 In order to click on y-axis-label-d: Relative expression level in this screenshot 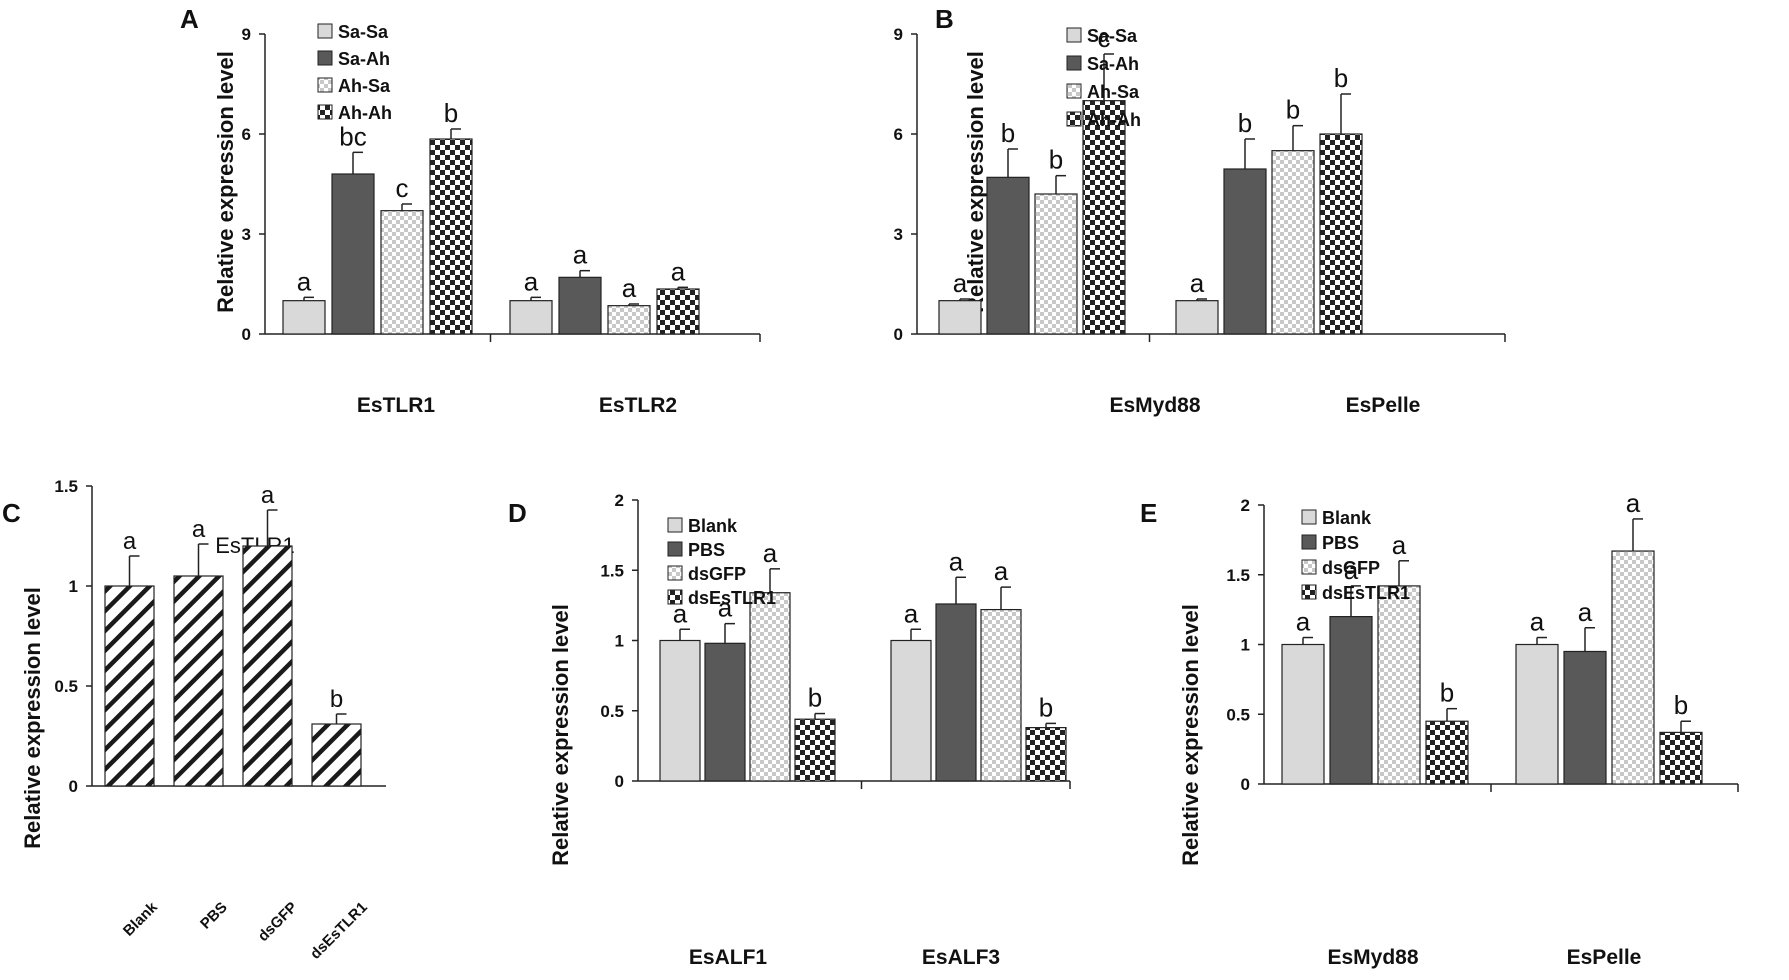, I will do `click(560, 735)`.